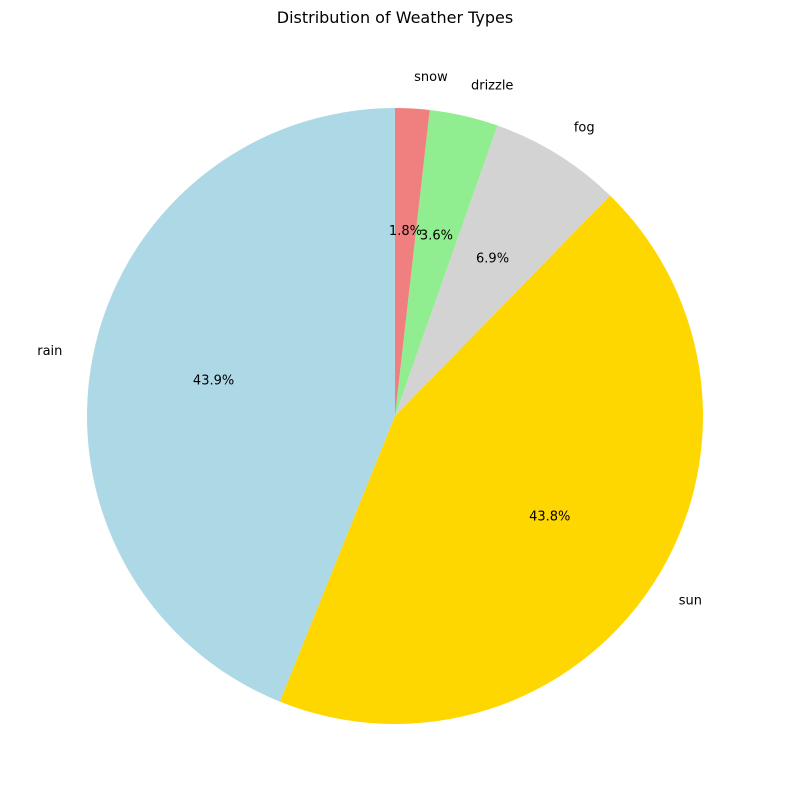 This screenshot has width=790, height=812. I want to click on slice-label-snow: snow, so click(431, 77).